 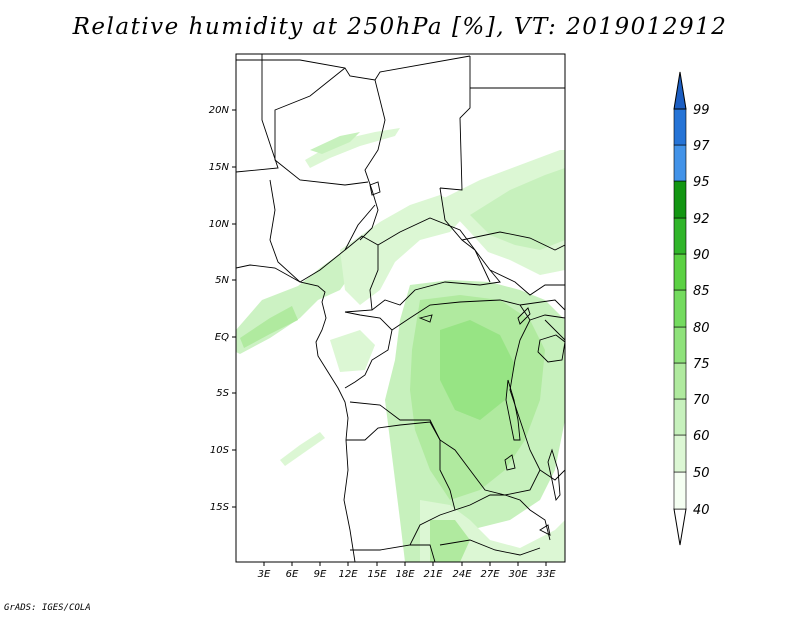 I want to click on border-sudan-ssudan, so click(x=513, y=241).